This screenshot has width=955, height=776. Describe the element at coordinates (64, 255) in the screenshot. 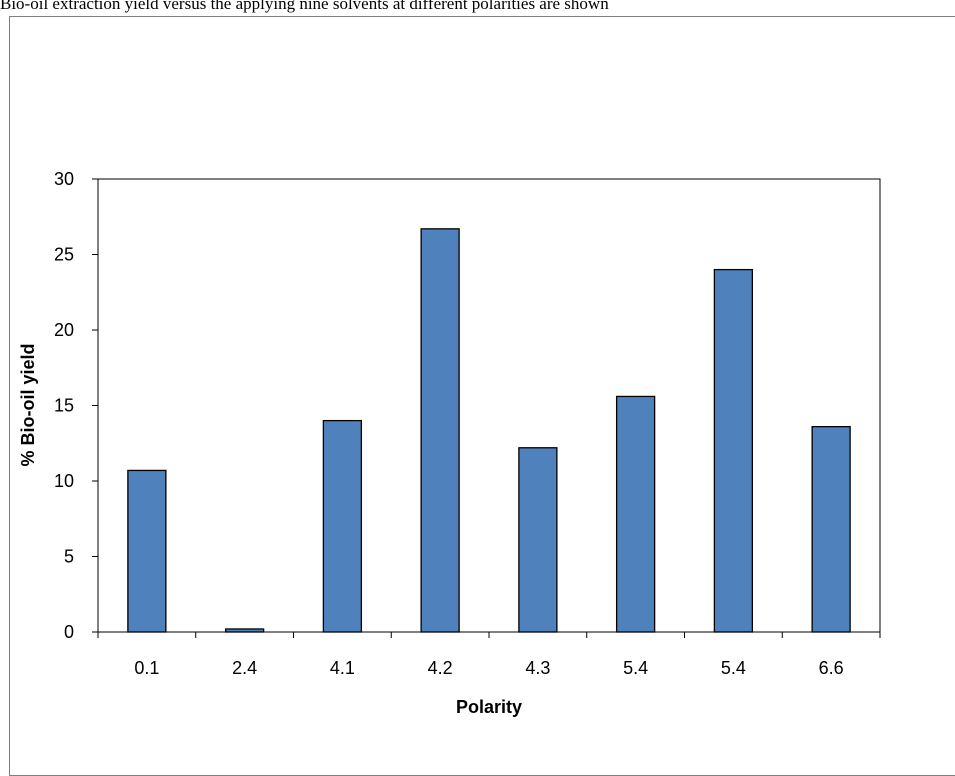

I see `y-tick-label: 25` at that location.